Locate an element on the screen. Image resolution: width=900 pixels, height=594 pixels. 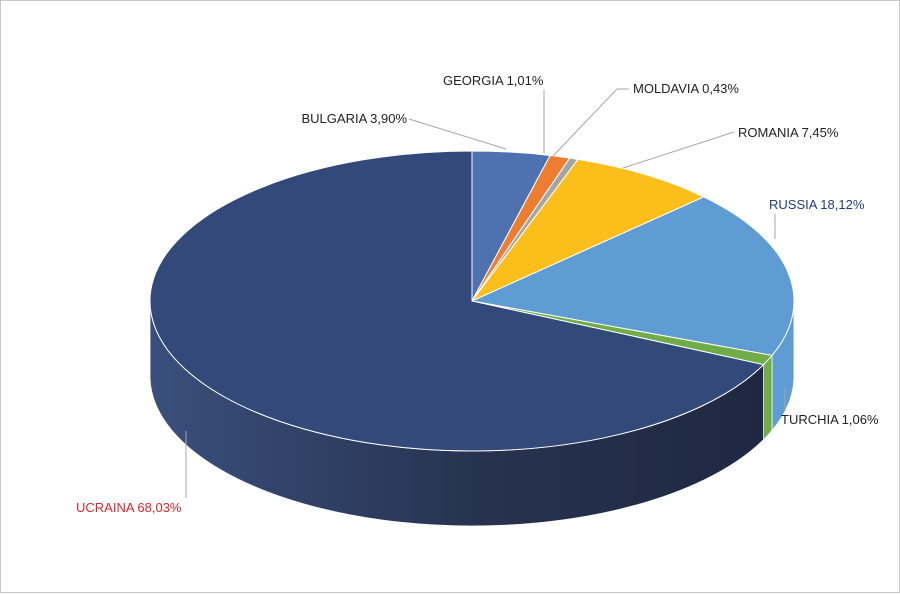
data-label-ucraina: UCRAINA 68,03% is located at coordinates (129, 507).